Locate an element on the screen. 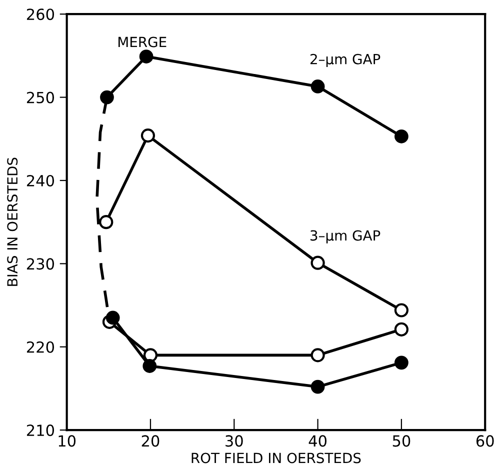  series-label: 2–μm GAP is located at coordinates (345, 61).